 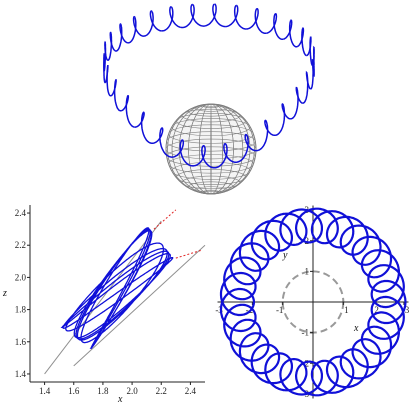 I want to click on z-axis-label: z, so click(x=4, y=293).